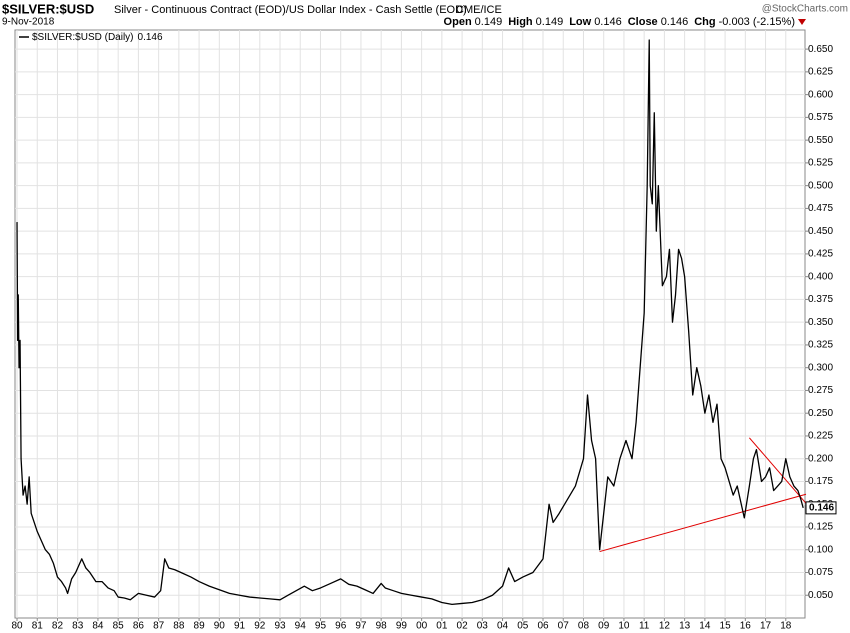 The width and height of the screenshot is (850, 633). What do you see at coordinates (564, 626) in the screenshot?
I see `x-tick-label: 07` at bounding box center [564, 626].